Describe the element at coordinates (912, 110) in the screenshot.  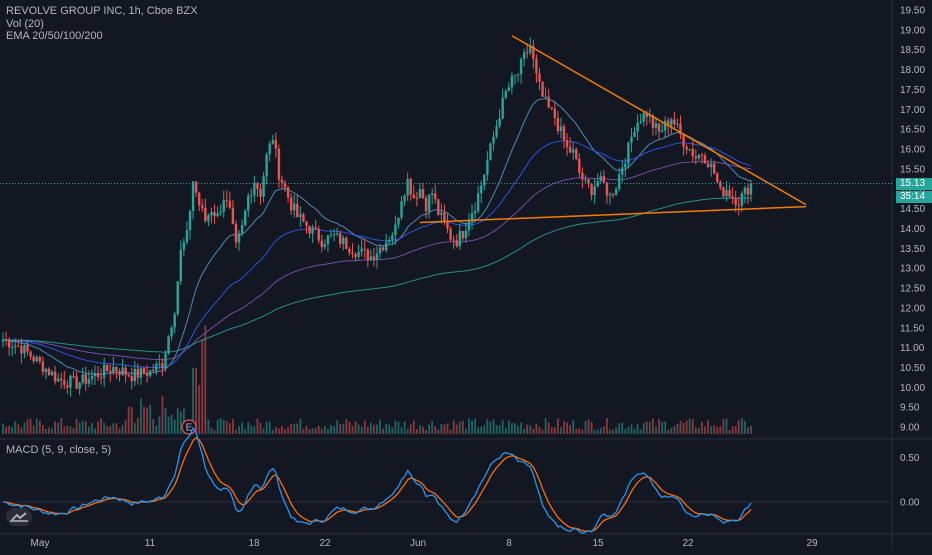
I see `price-axis-tick-16: 17.00` at that location.